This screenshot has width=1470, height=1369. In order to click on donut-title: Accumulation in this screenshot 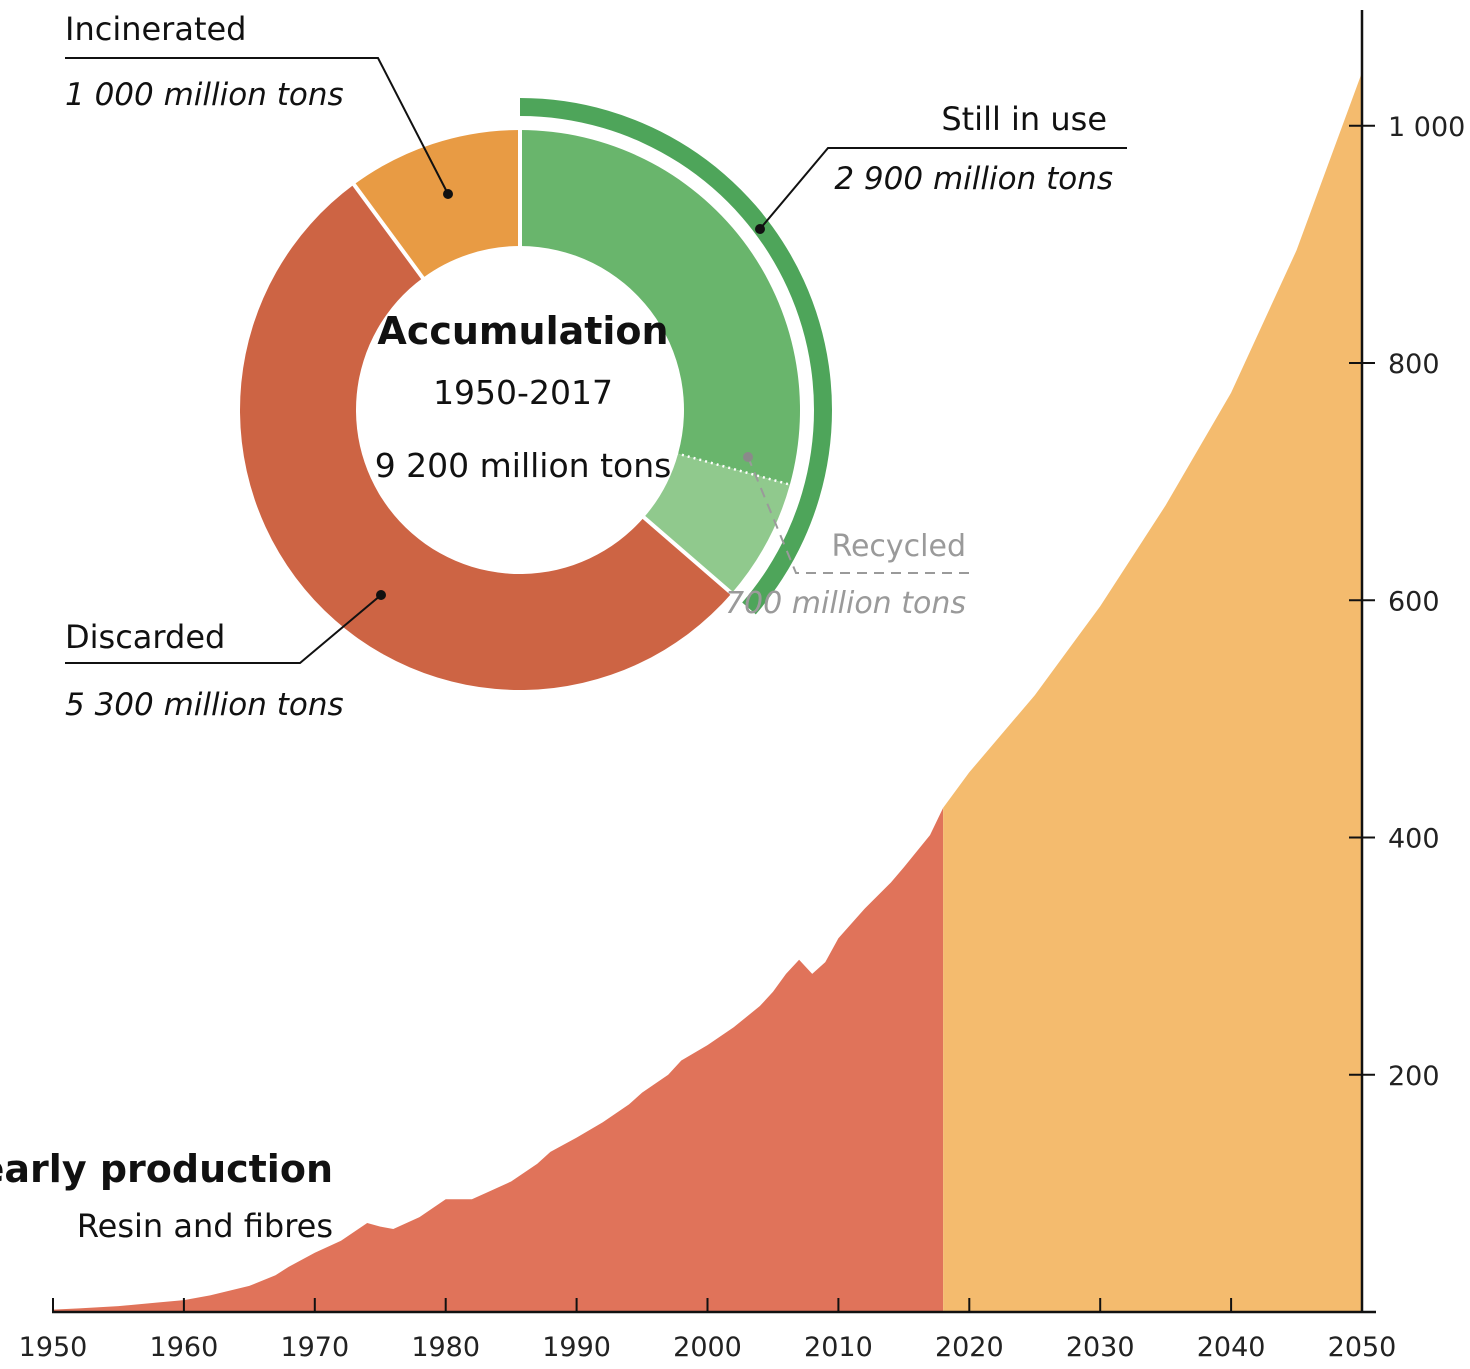, I will do `click(522, 331)`.